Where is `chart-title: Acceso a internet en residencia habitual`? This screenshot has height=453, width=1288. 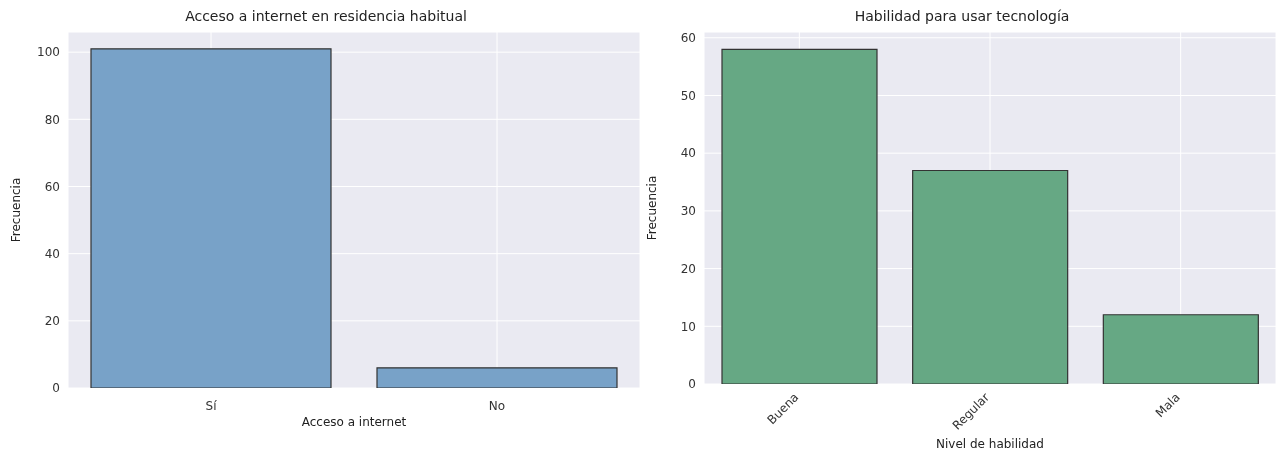
chart-title: Acceso a internet en residencia habitual is located at coordinates (326, 17).